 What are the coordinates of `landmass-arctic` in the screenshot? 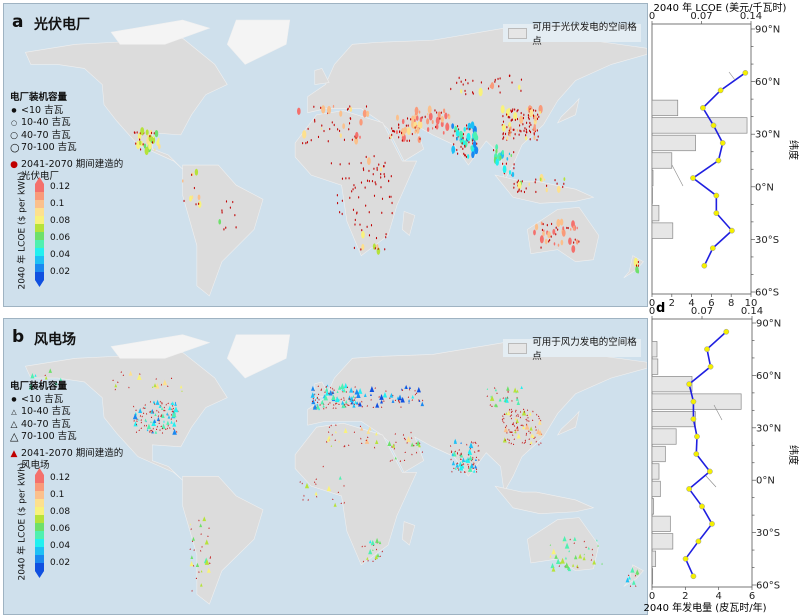 It's located at (160, 32).